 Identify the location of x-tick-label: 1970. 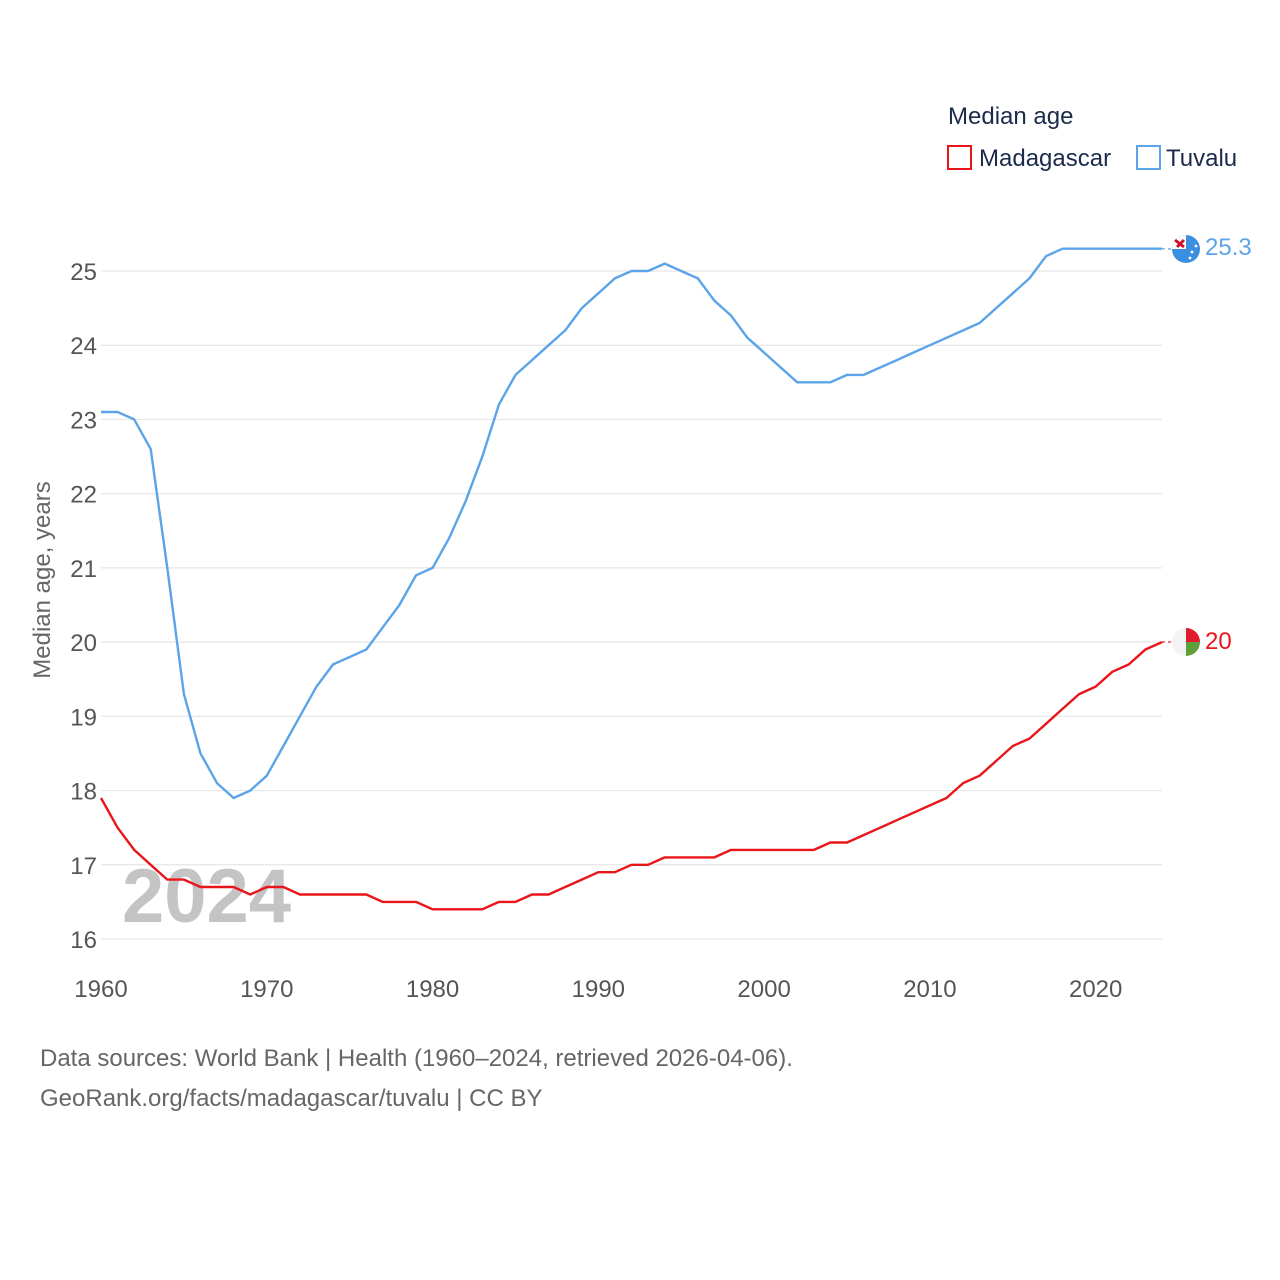
(266, 989).